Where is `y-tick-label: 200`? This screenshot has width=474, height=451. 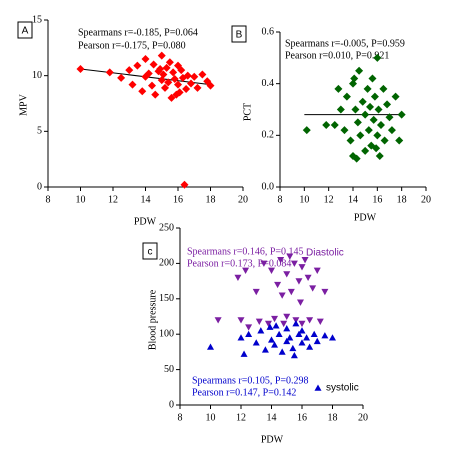 y-tick-label: 200 is located at coordinates (166, 263).